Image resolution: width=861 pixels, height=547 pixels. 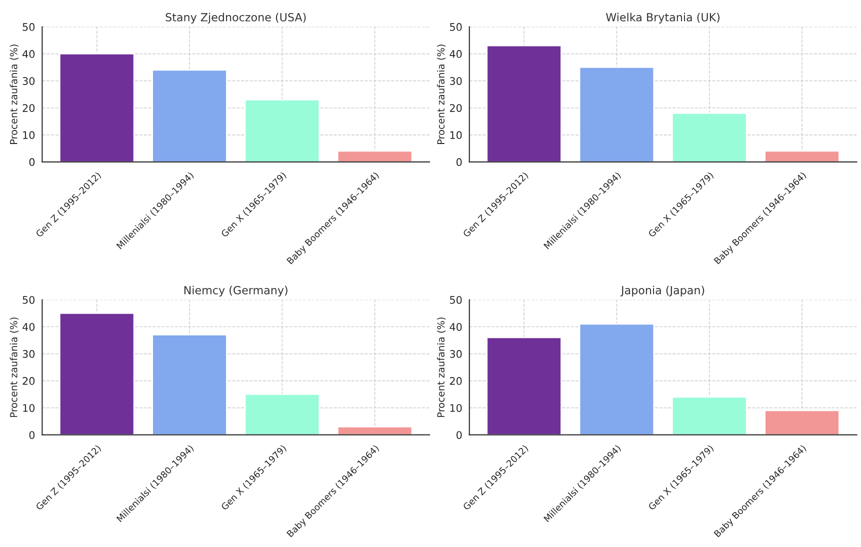 What do you see at coordinates (236, 291) in the screenshot?
I see `chart-title: Niemcy (Germany)` at bounding box center [236, 291].